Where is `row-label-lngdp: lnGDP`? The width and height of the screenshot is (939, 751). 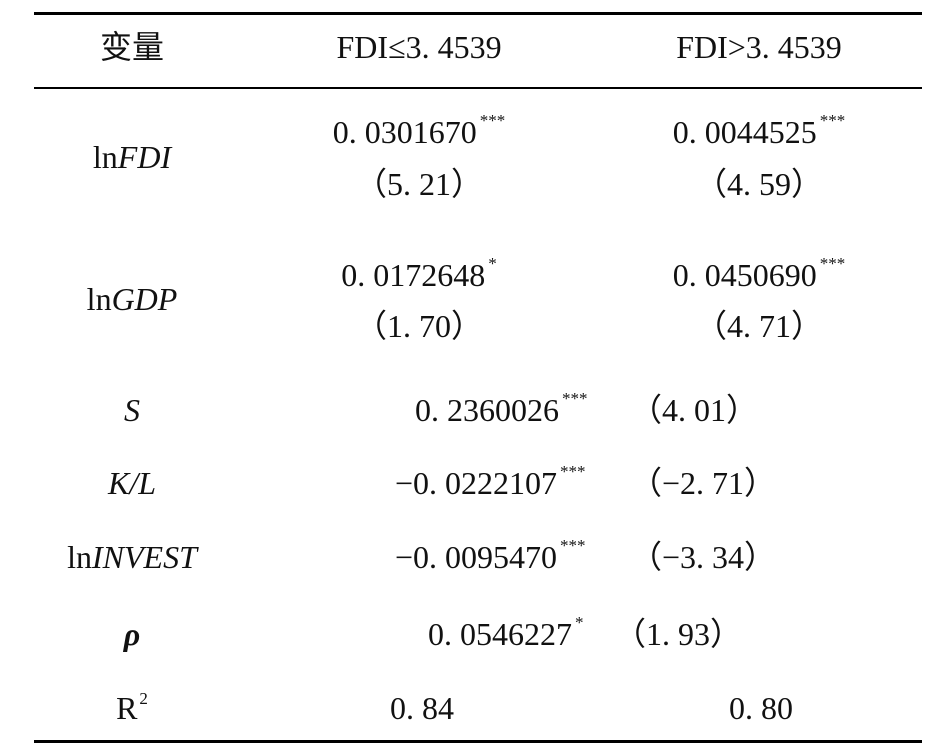 row-label-lngdp: lnGDP is located at coordinates (132, 299).